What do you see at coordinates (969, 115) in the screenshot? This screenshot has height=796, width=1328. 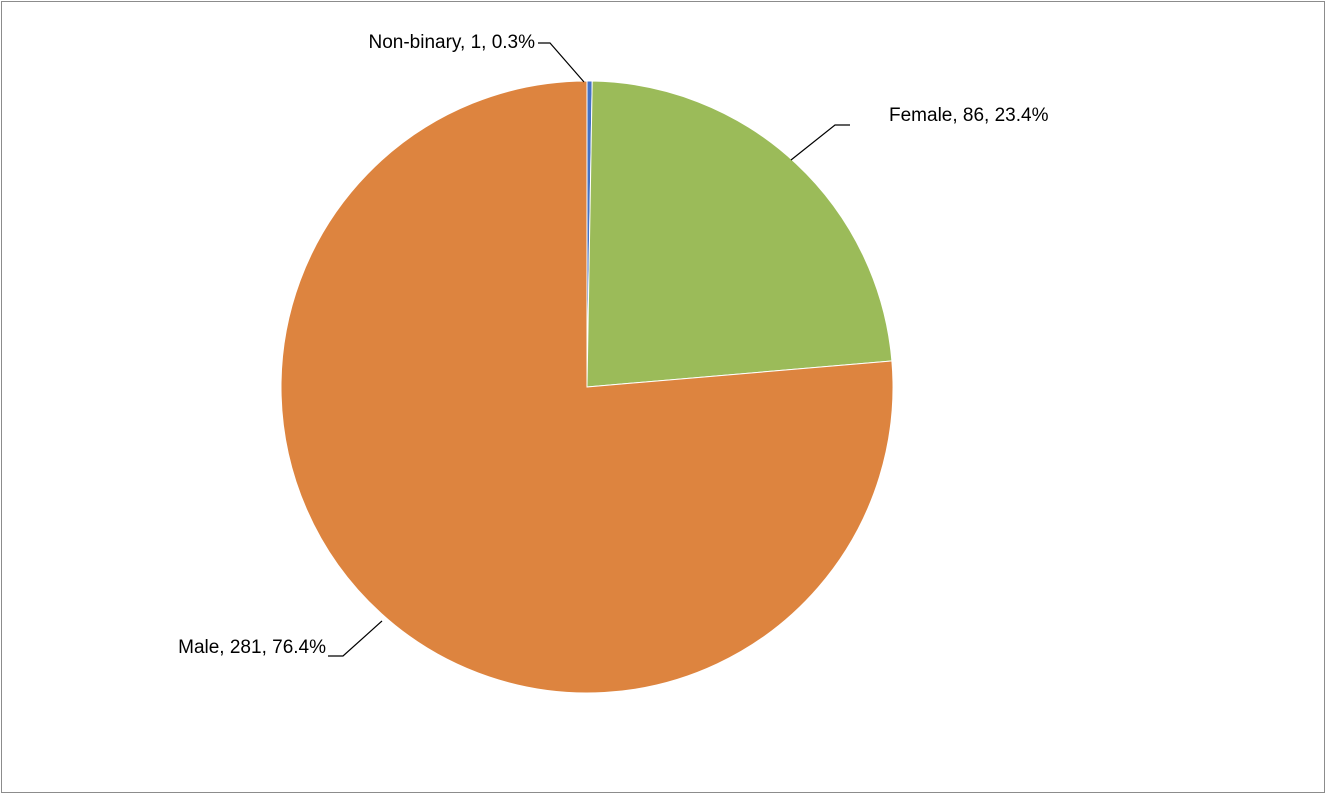 I see `data-label-female: Female, 86, 23.4%` at bounding box center [969, 115].